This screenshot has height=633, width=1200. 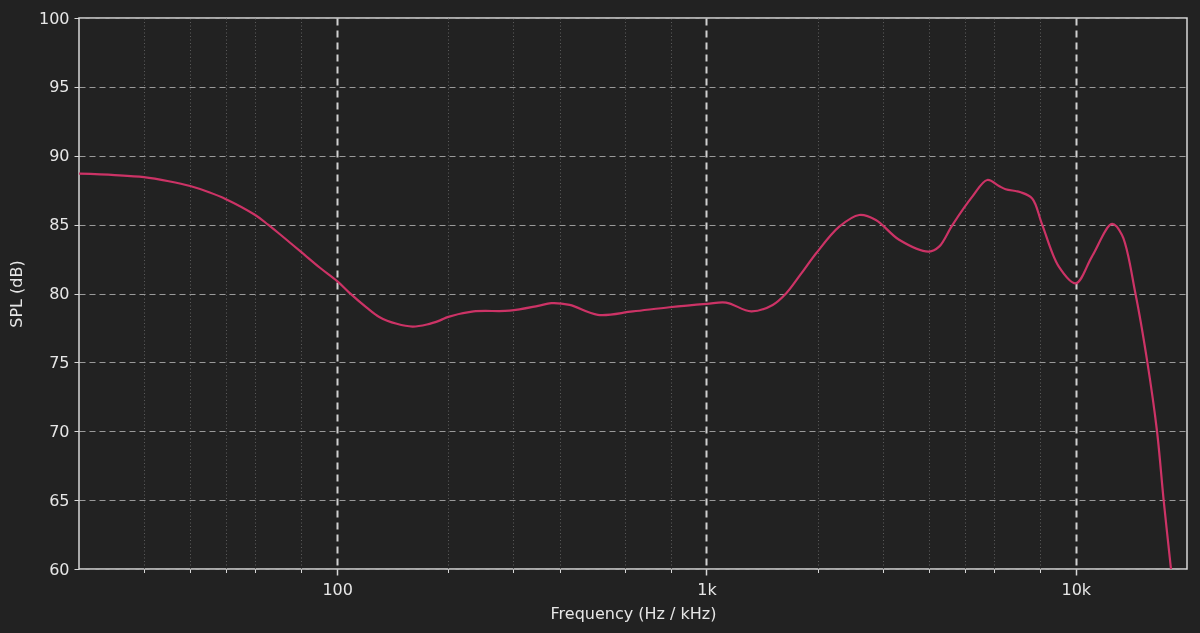 I want to click on x-tick-label: 100, so click(x=337, y=589).